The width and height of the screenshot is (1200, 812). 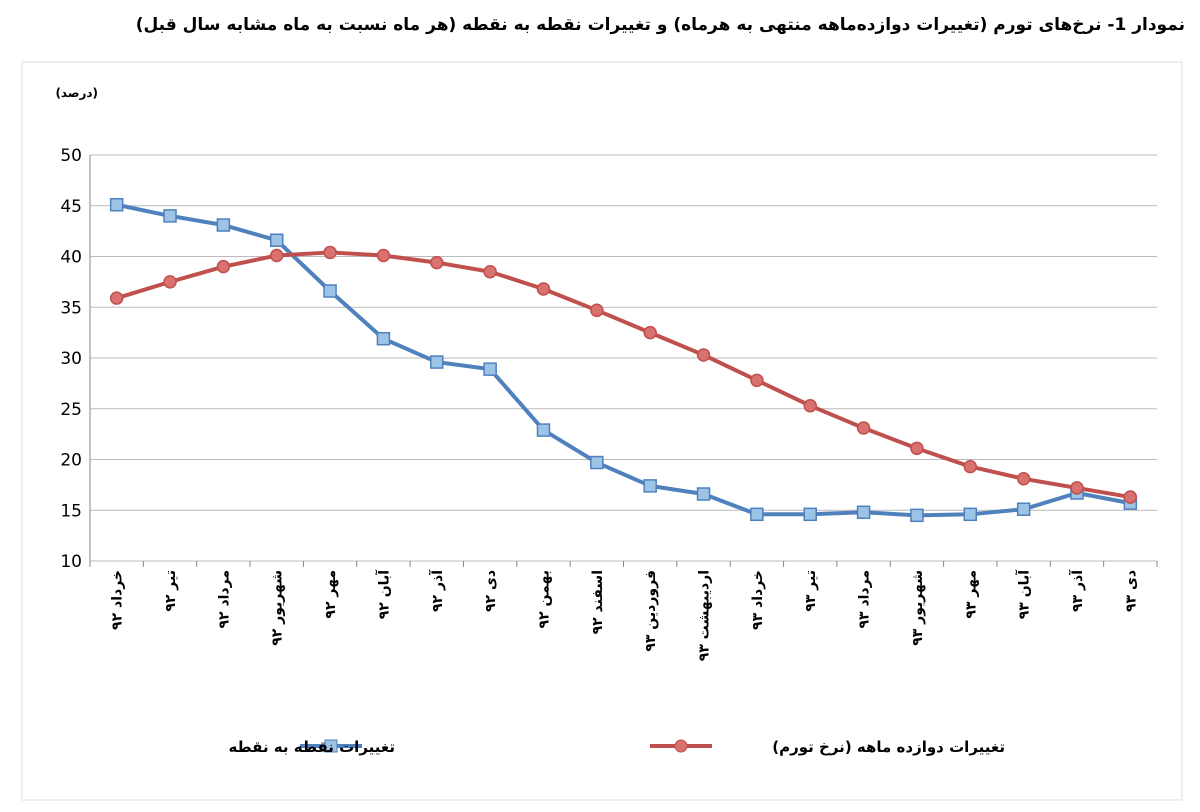 What do you see at coordinates (118, 600) in the screenshot?
I see `x-tick-label: خرداد ۹۲` at bounding box center [118, 600].